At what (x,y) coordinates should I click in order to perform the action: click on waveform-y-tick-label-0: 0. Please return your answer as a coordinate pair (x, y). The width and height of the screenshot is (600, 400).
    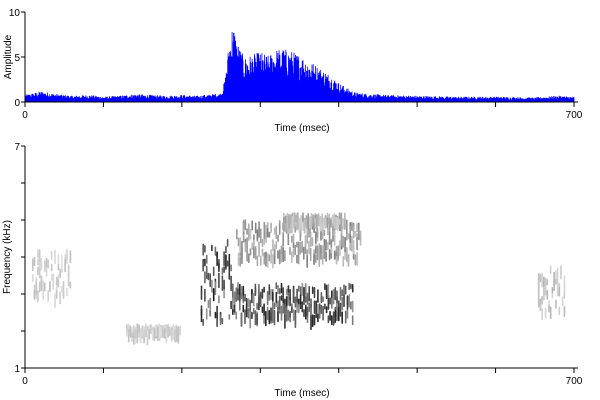
    Looking at the image, I should click on (17, 103).